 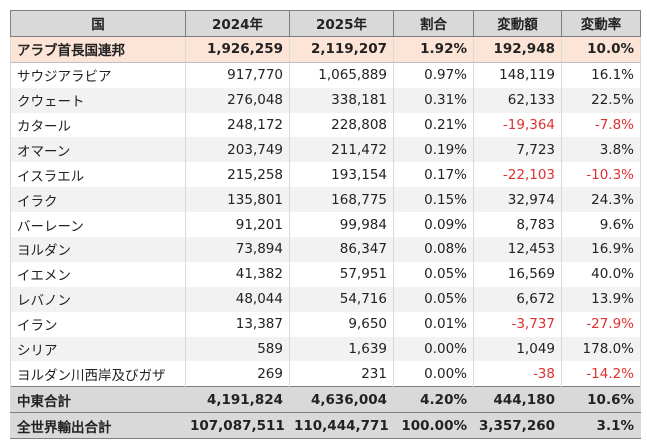 What do you see at coordinates (601, 324) in the screenshot?
I see `rate-cell: -27.9%` at bounding box center [601, 324].